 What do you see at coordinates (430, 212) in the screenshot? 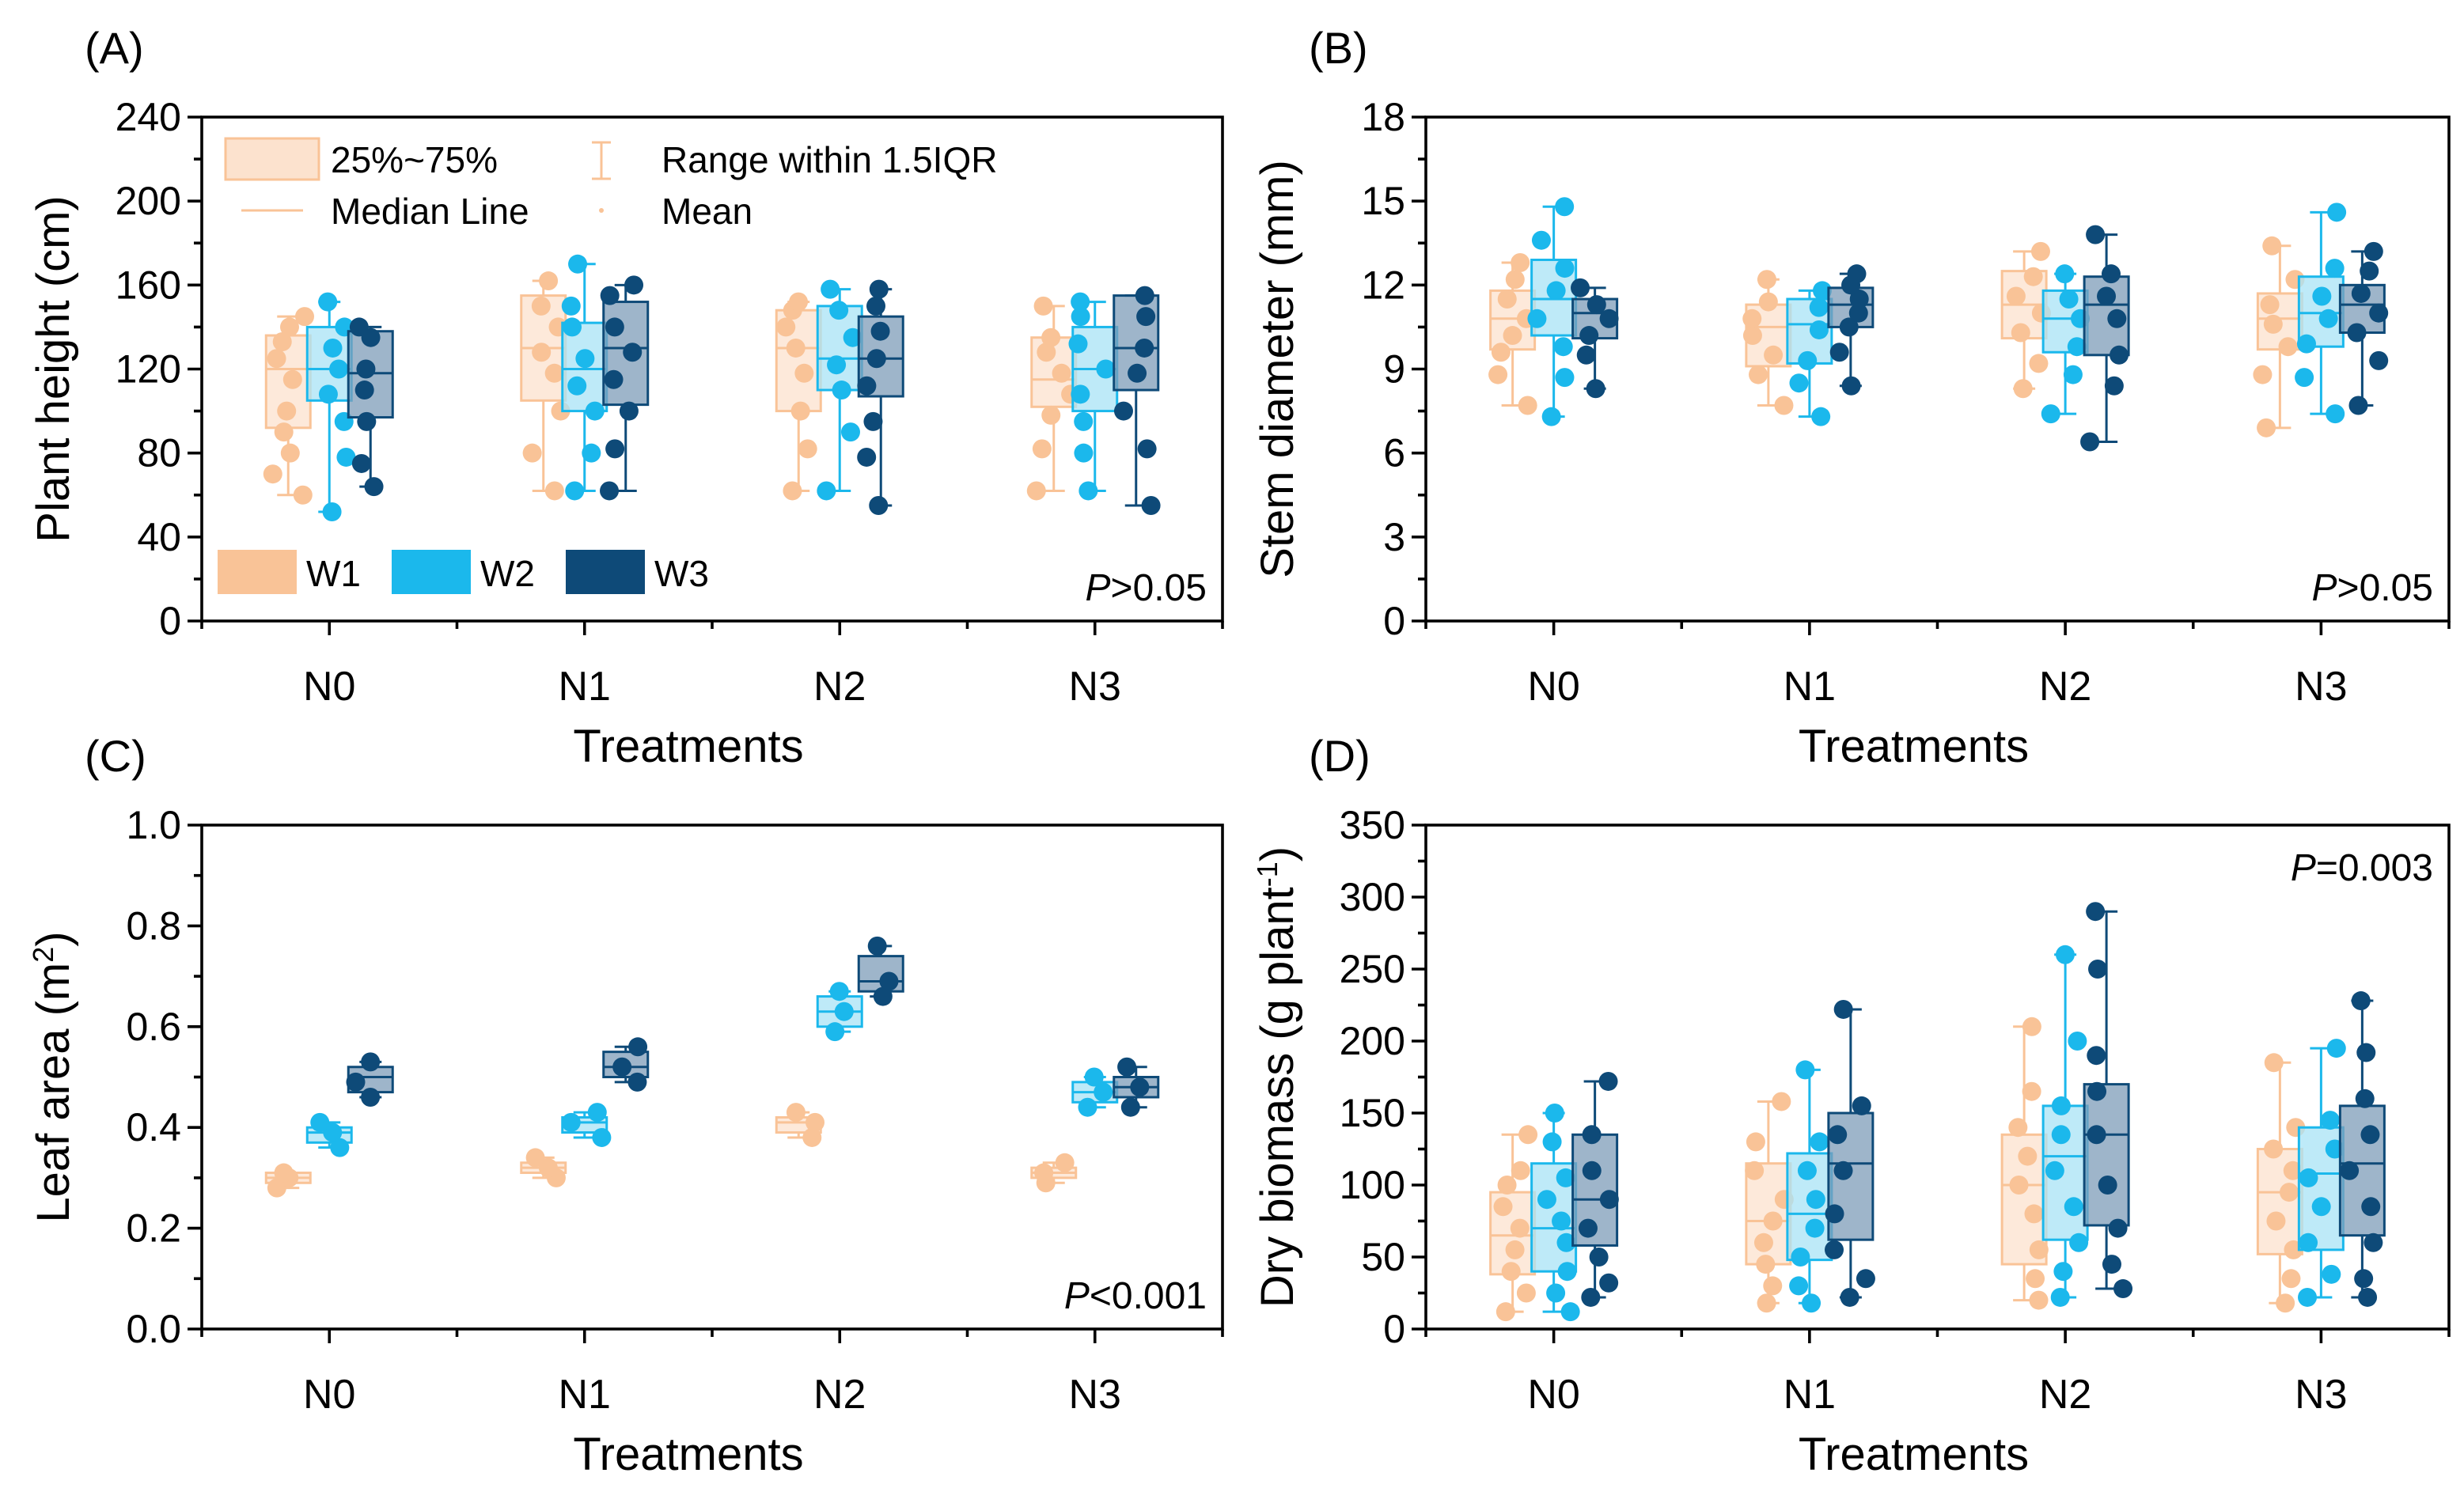
I see `legend-median-label: Median Line` at bounding box center [430, 212].